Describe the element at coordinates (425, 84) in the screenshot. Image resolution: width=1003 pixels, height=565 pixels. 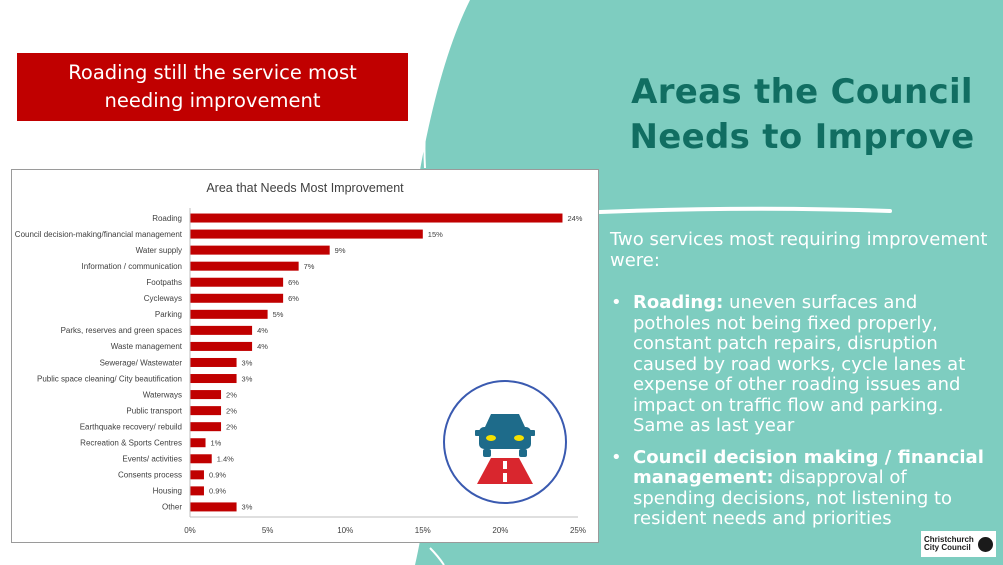
I see `white-swoosh` at that location.